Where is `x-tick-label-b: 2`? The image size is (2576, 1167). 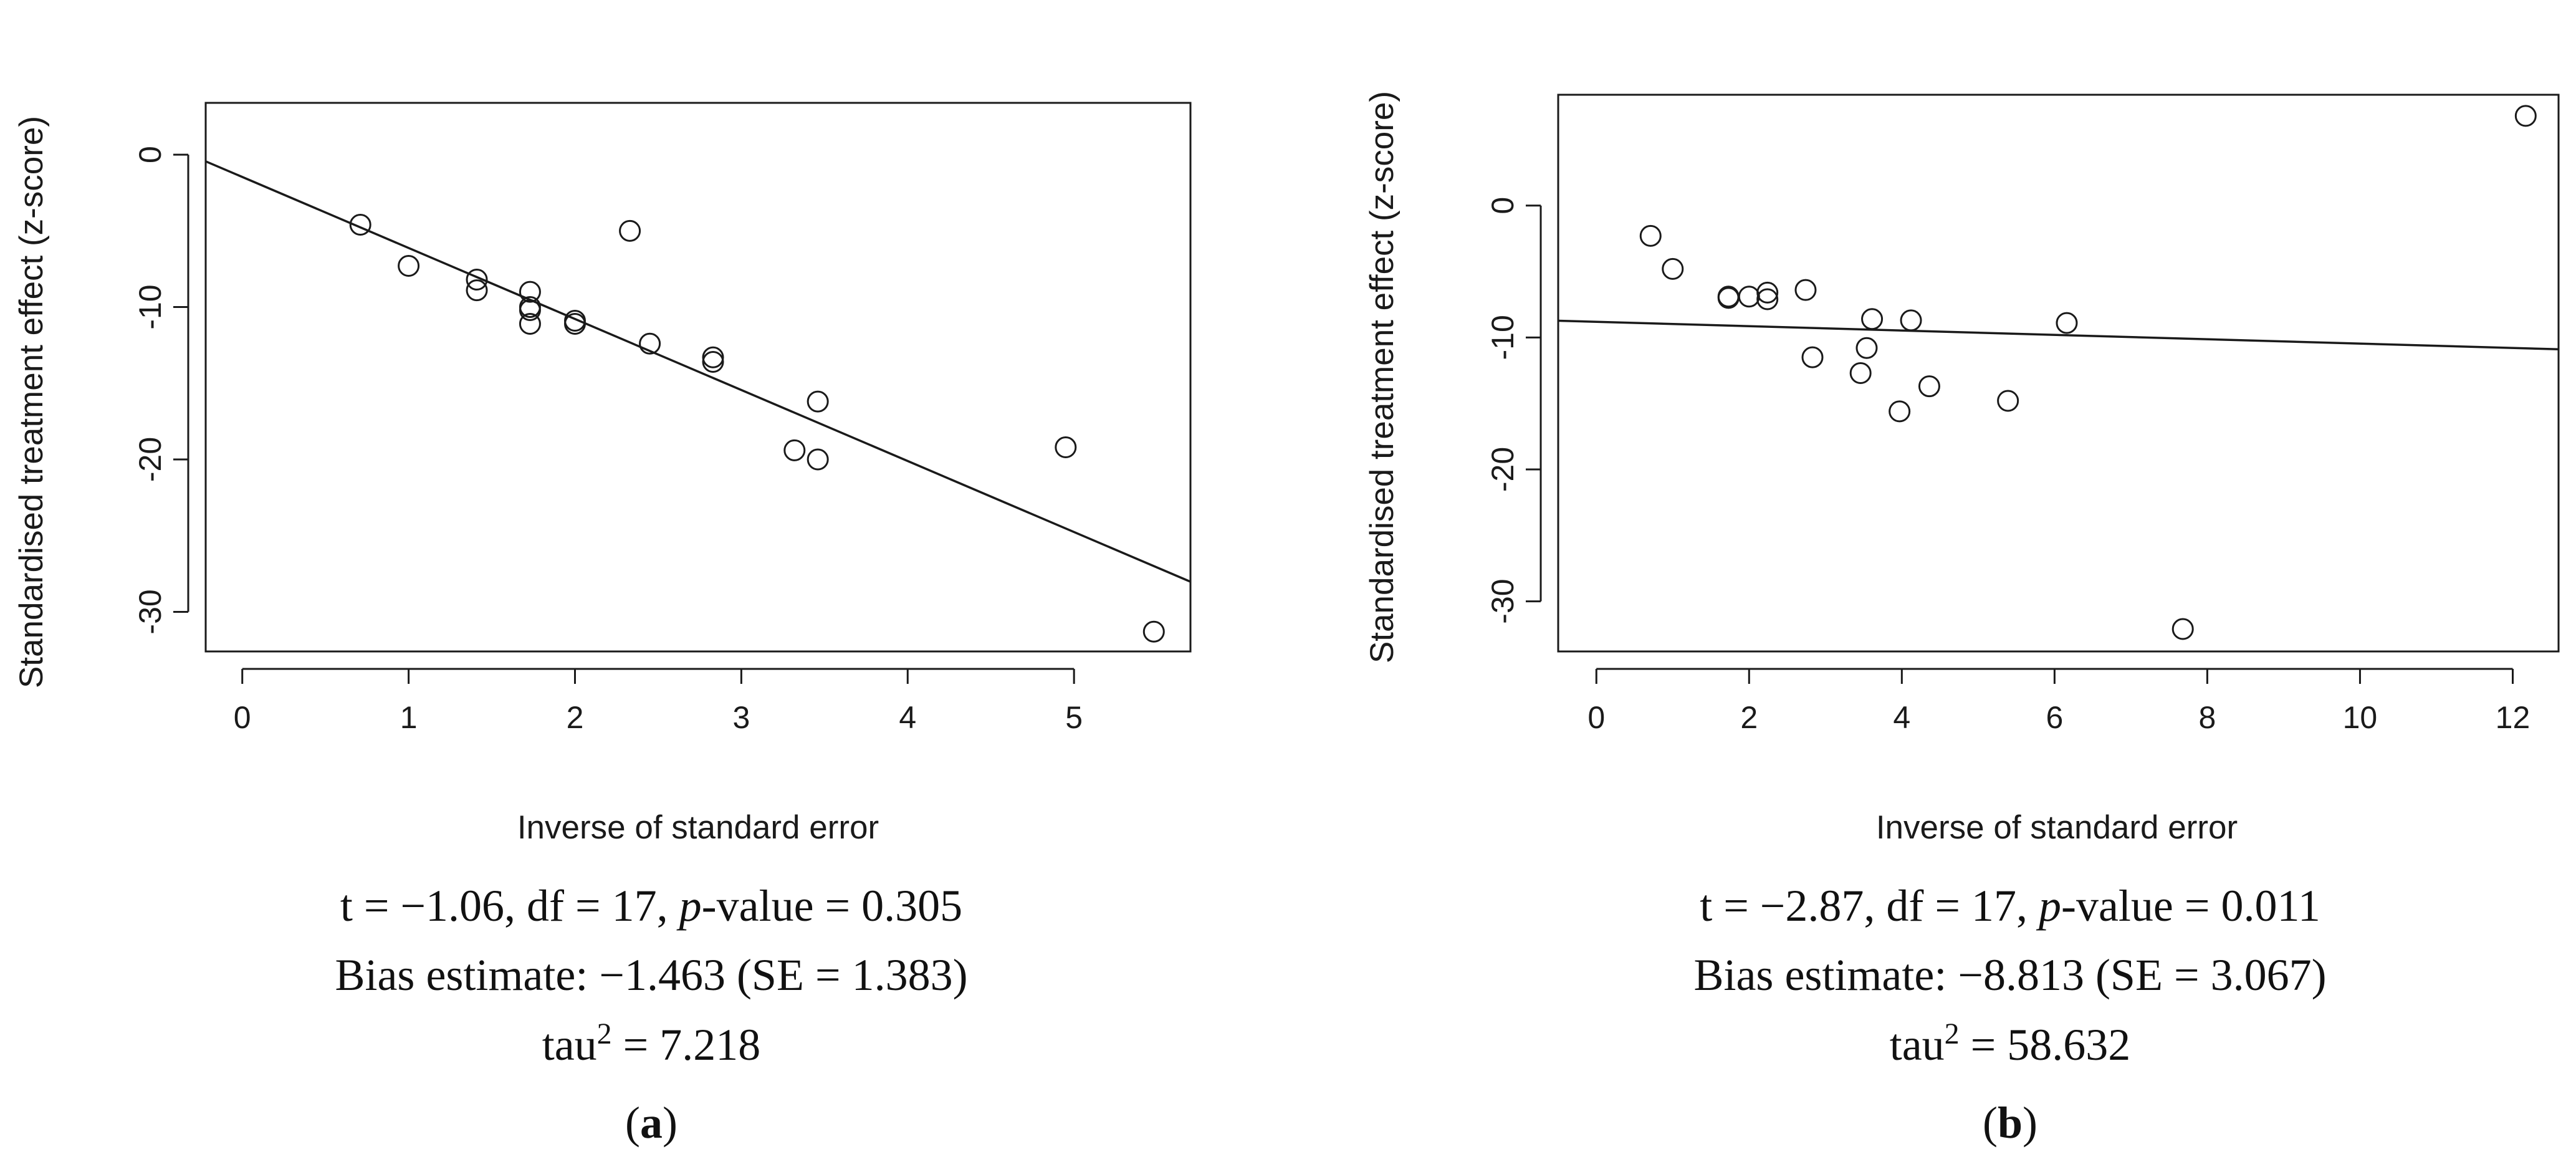 x-tick-label-b: 2 is located at coordinates (1749, 717).